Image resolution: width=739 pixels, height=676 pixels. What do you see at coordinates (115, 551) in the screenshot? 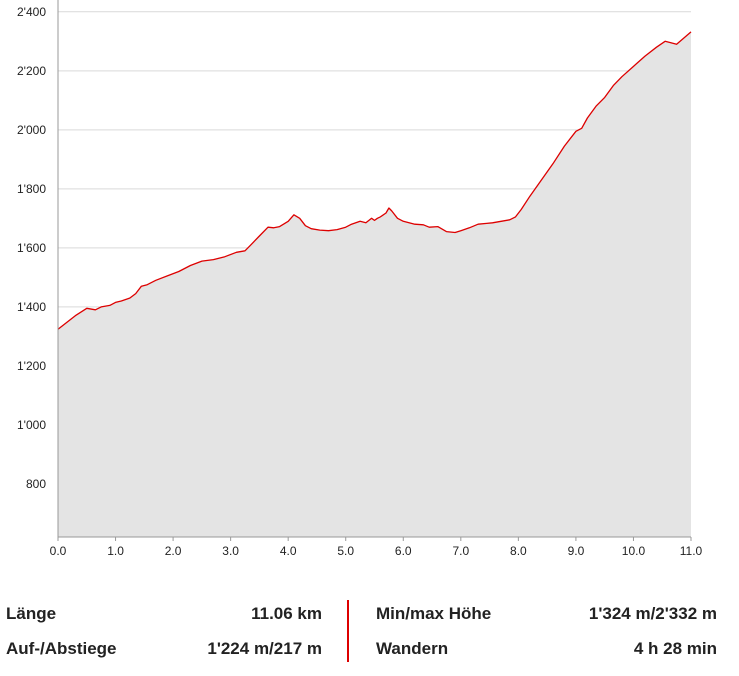
I see `x-tick-label: 1.0` at bounding box center [115, 551].